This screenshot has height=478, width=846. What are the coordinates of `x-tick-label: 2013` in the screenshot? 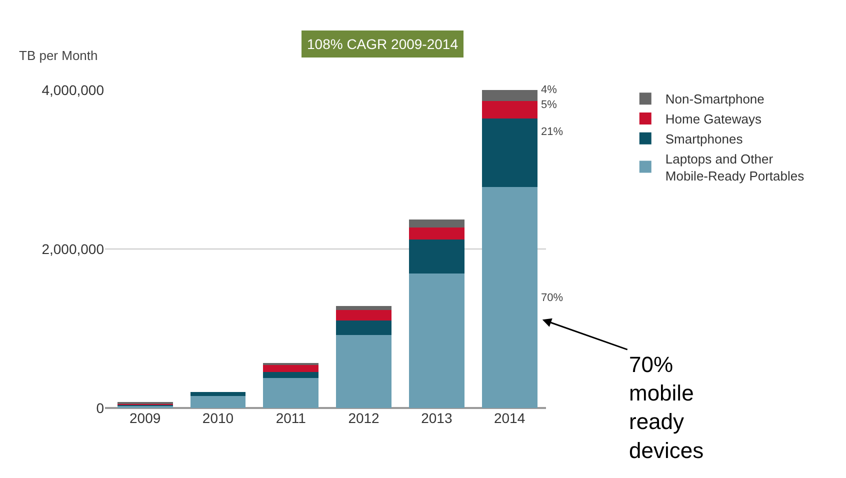 It's located at (436, 418).